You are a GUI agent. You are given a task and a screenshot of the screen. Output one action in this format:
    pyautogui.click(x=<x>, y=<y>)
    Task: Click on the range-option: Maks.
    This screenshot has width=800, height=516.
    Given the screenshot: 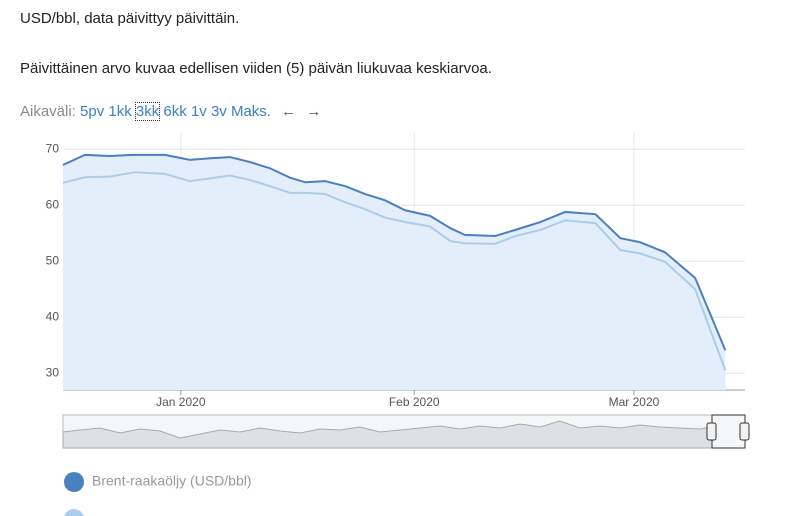 What is the action you would take?
    pyautogui.click(x=250, y=111)
    